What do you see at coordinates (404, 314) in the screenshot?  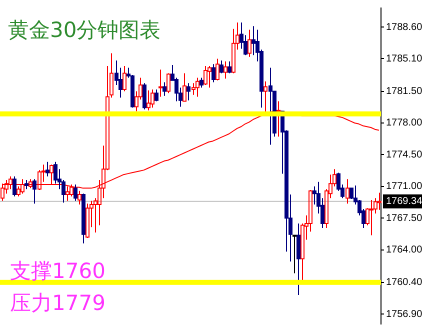 I see `y-tick-label: 1756.90` at bounding box center [404, 314].